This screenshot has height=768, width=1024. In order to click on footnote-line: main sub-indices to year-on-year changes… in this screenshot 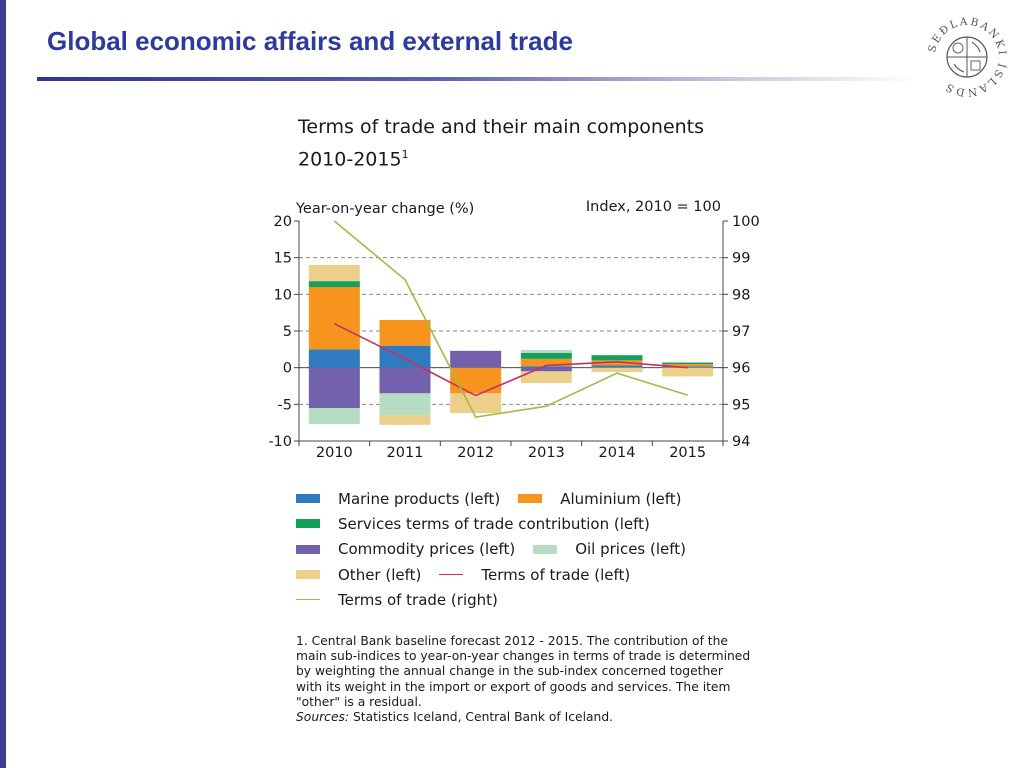, I will do `click(523, 656)`.